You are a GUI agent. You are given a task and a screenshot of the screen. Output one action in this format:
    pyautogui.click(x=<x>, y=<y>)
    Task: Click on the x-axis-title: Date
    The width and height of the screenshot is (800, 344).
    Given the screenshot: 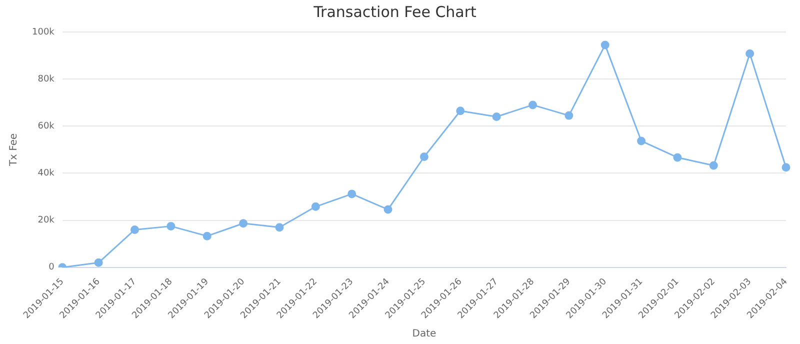 What is the action you would take?
    pyautogui.click(x=424, y=334)
    